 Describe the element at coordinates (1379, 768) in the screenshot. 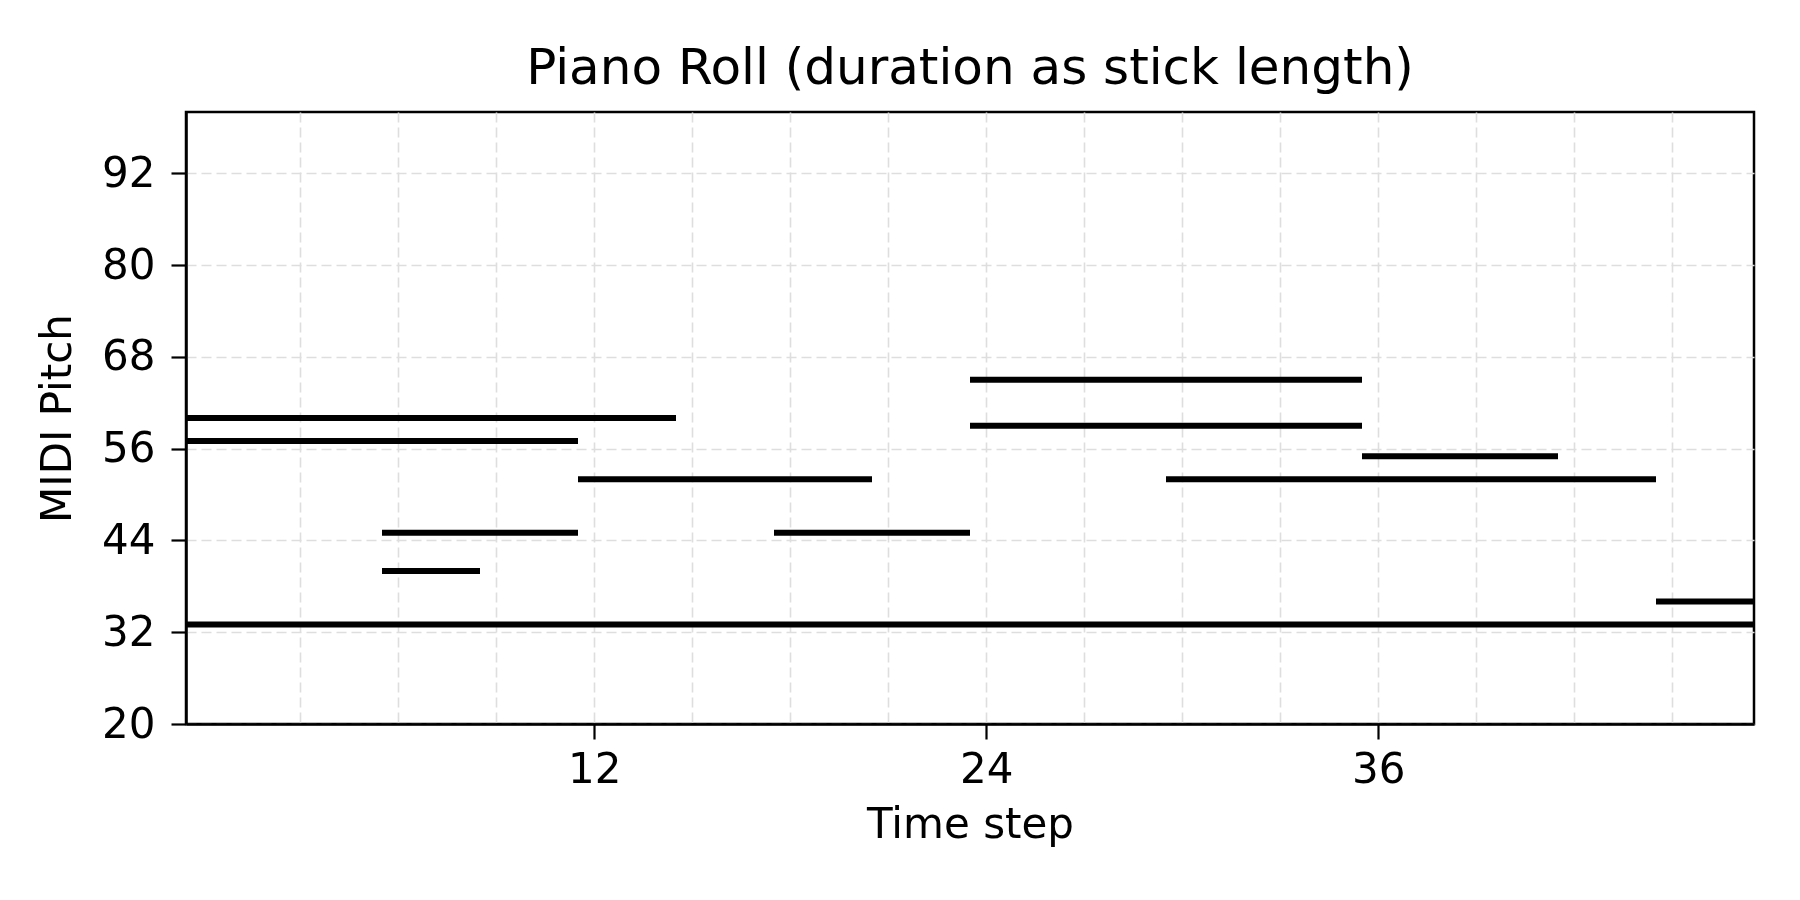

I see `x-tick-label: 36` at that location.